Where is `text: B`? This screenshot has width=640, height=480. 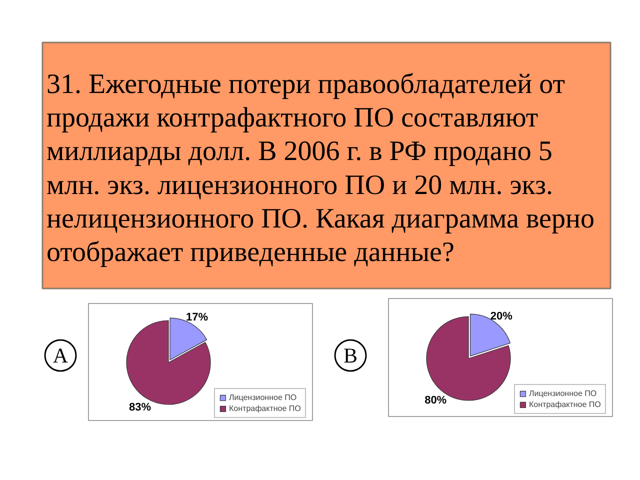
text: B is located at coordinates (350, 356).